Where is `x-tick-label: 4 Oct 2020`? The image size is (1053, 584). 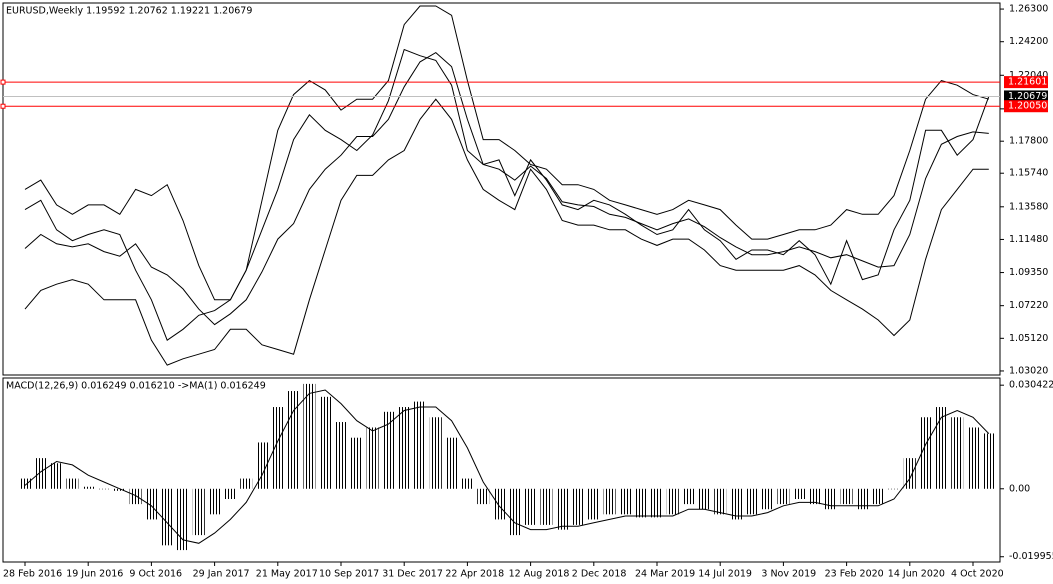
x-tick-label: 4 Oct 2020 is located at coordinates (977, 574).